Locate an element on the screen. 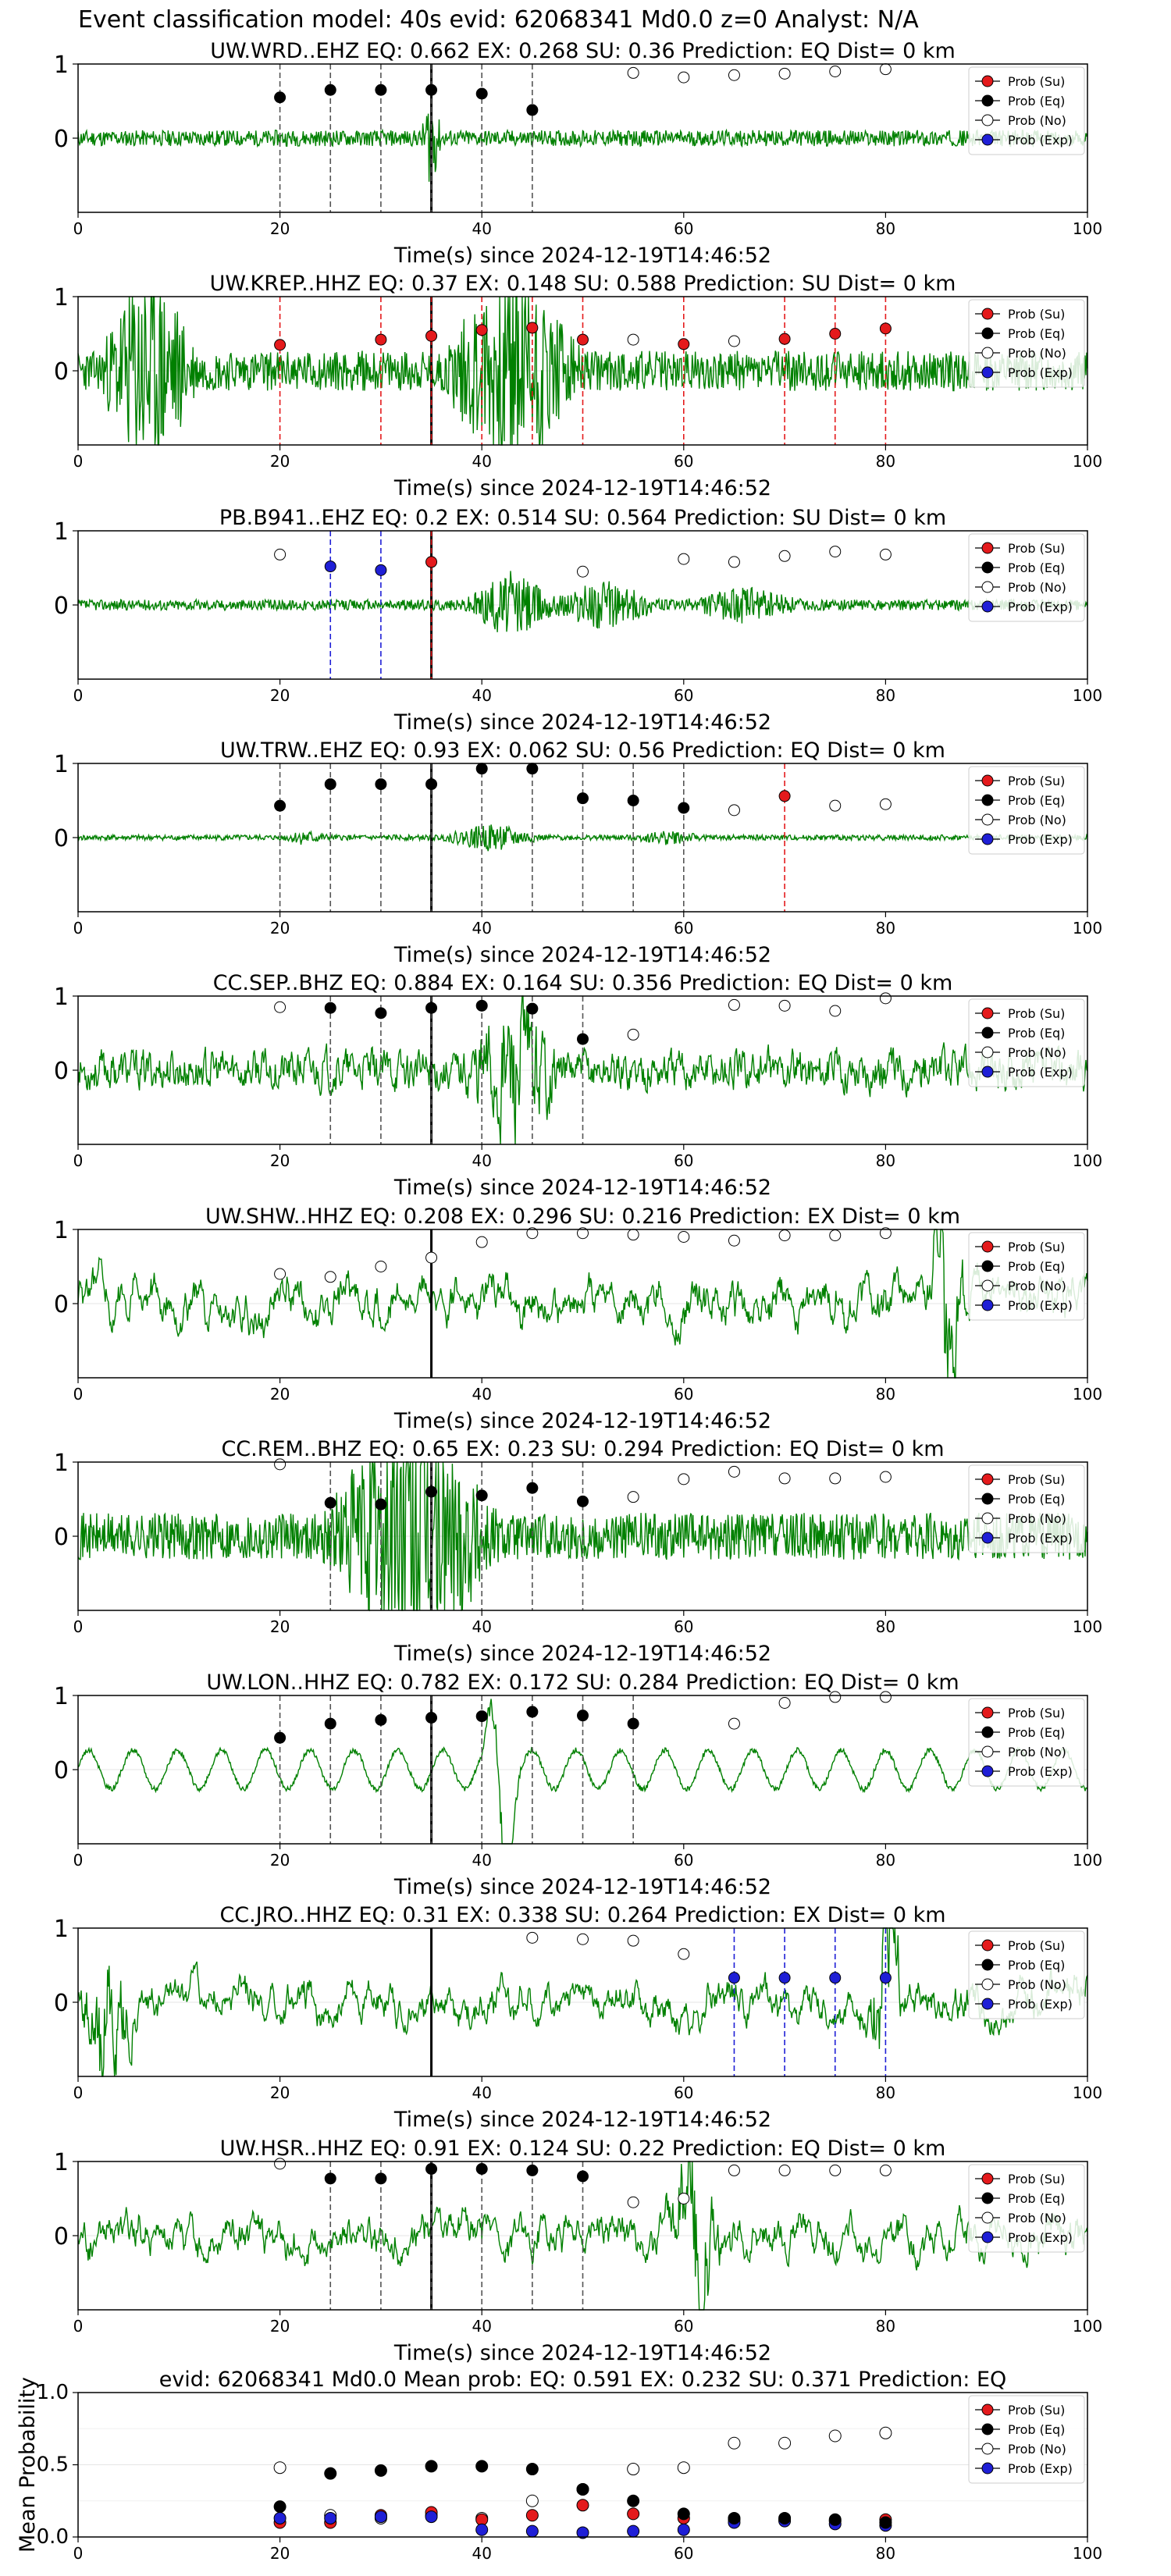 This screenshot has height=2576, width=1171. mean-prob-point-su is located at coordinates (633, 2514).